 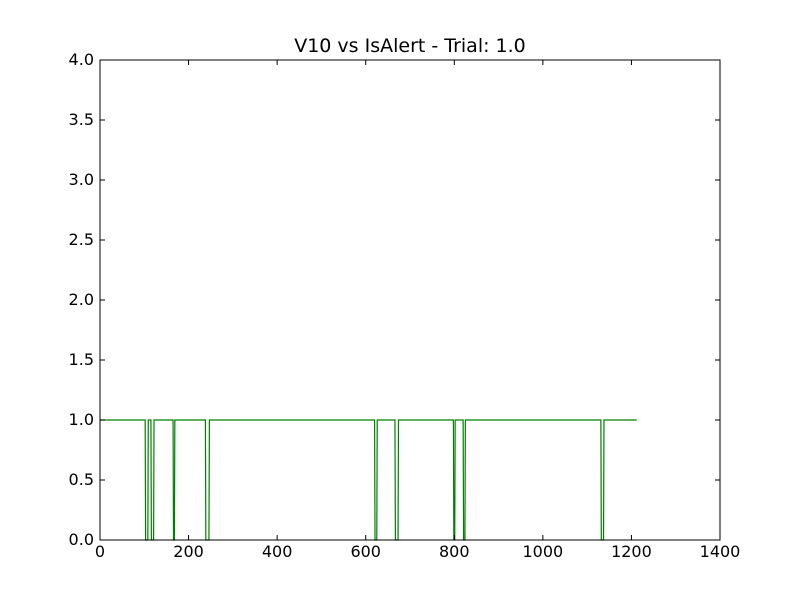 I want to click on x-tick-label: 800, so click(x=454, y=551).